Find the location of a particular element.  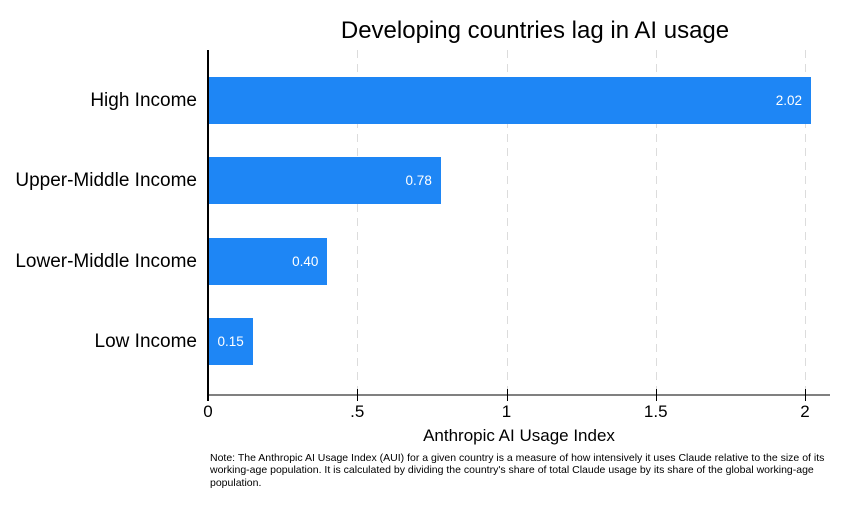

bar-upper-middle-income: 0.78 is located at coordinates (324, 181).